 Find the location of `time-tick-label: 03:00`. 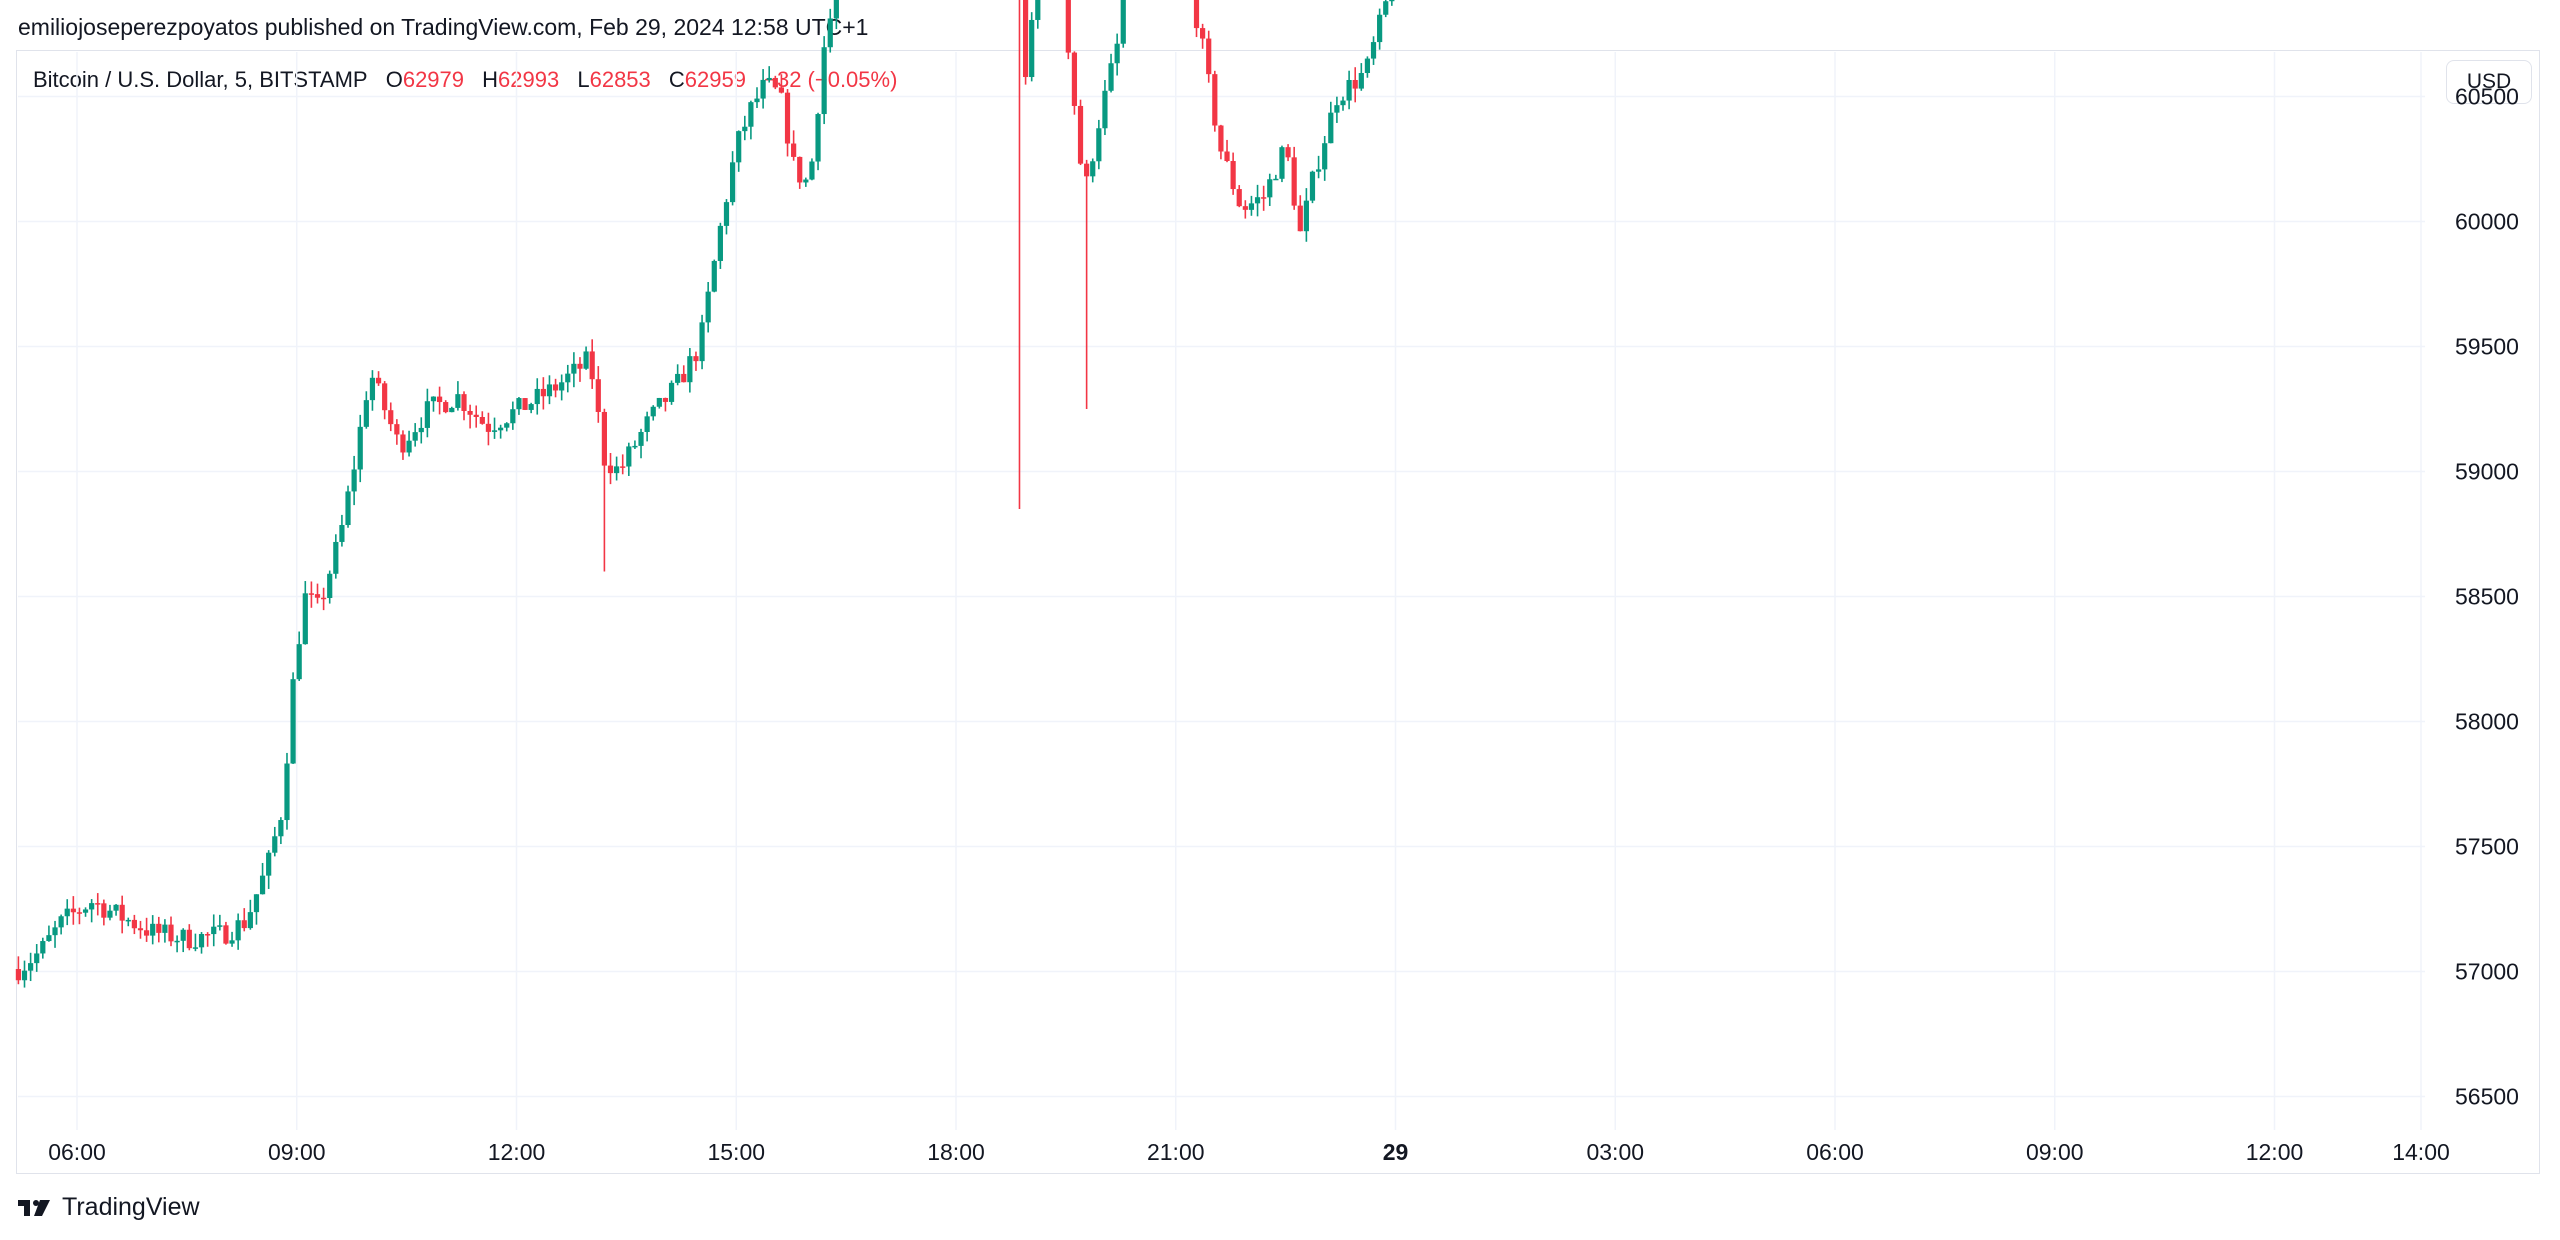

time-tick-label: 03:00 is located at coordinates (1615, 1152).